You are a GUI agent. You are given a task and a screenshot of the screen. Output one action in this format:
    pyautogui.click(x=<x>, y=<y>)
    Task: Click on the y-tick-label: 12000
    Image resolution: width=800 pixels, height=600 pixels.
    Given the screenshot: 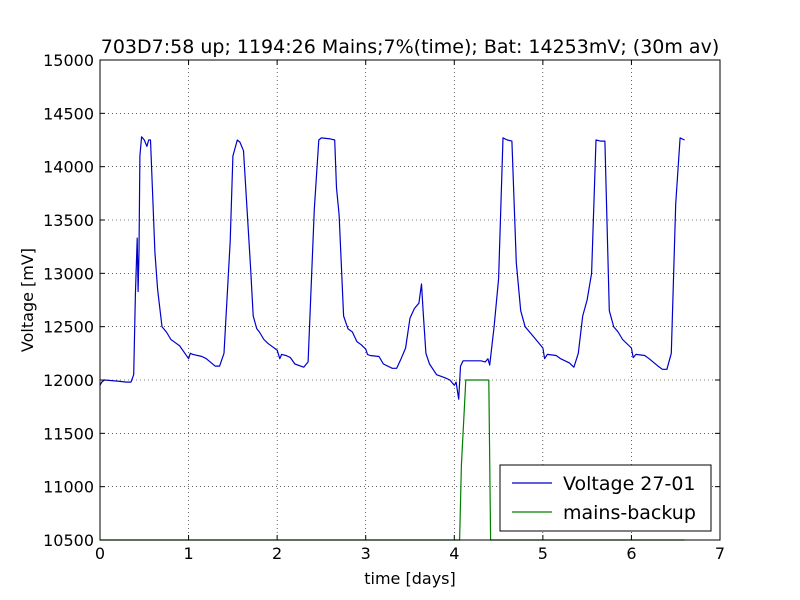 What is the action you would take?
    pyautogui.click(x=68, y=380)
    